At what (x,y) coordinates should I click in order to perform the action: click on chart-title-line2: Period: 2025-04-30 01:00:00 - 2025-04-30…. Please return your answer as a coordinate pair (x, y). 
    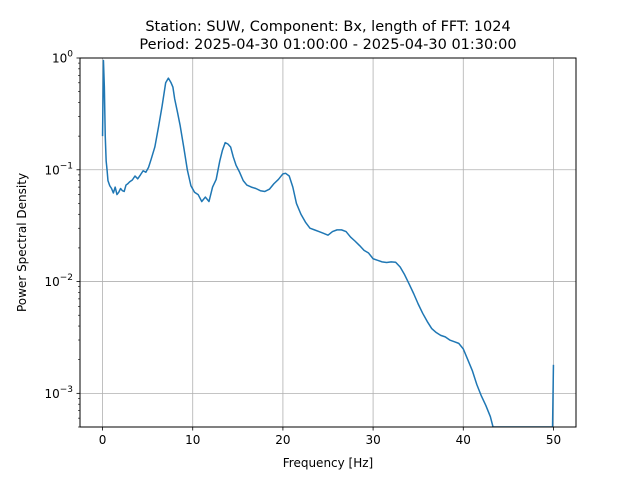
    Looking at the image, I should click on (327, 45).